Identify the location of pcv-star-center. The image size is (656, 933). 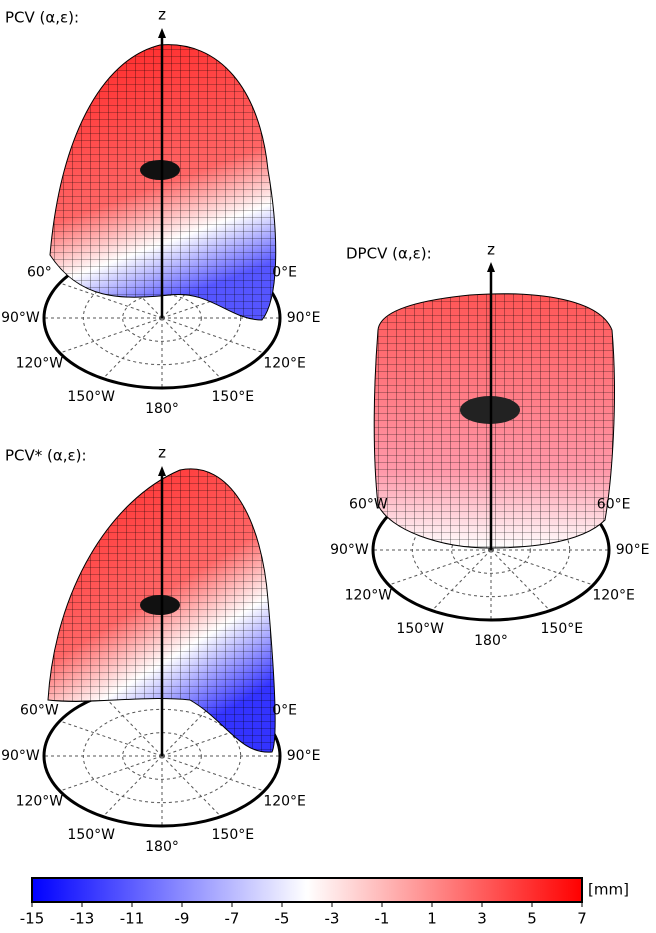
(160, 605).